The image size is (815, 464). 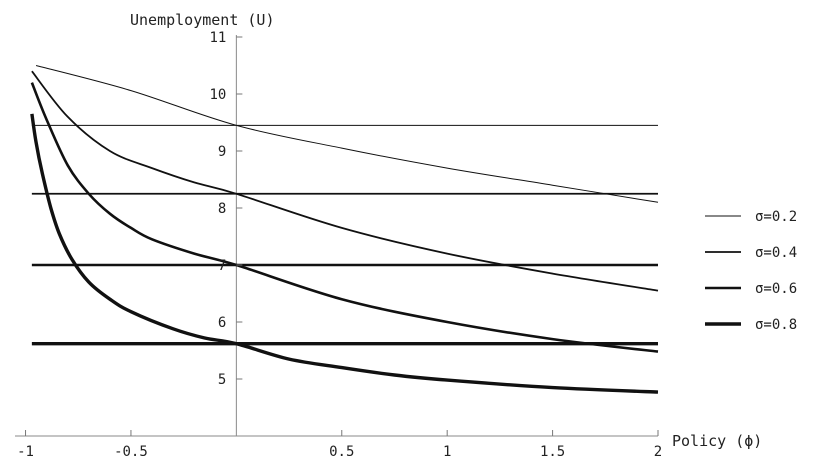 I want to click on x-axis-title: Policy (ϕ), so click(x=717, y=441).